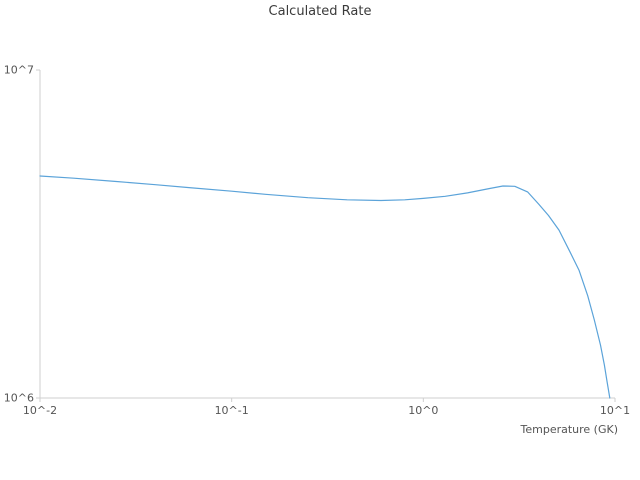  I want to click on y-tick-label-1: 10^6, so click(18, 398).